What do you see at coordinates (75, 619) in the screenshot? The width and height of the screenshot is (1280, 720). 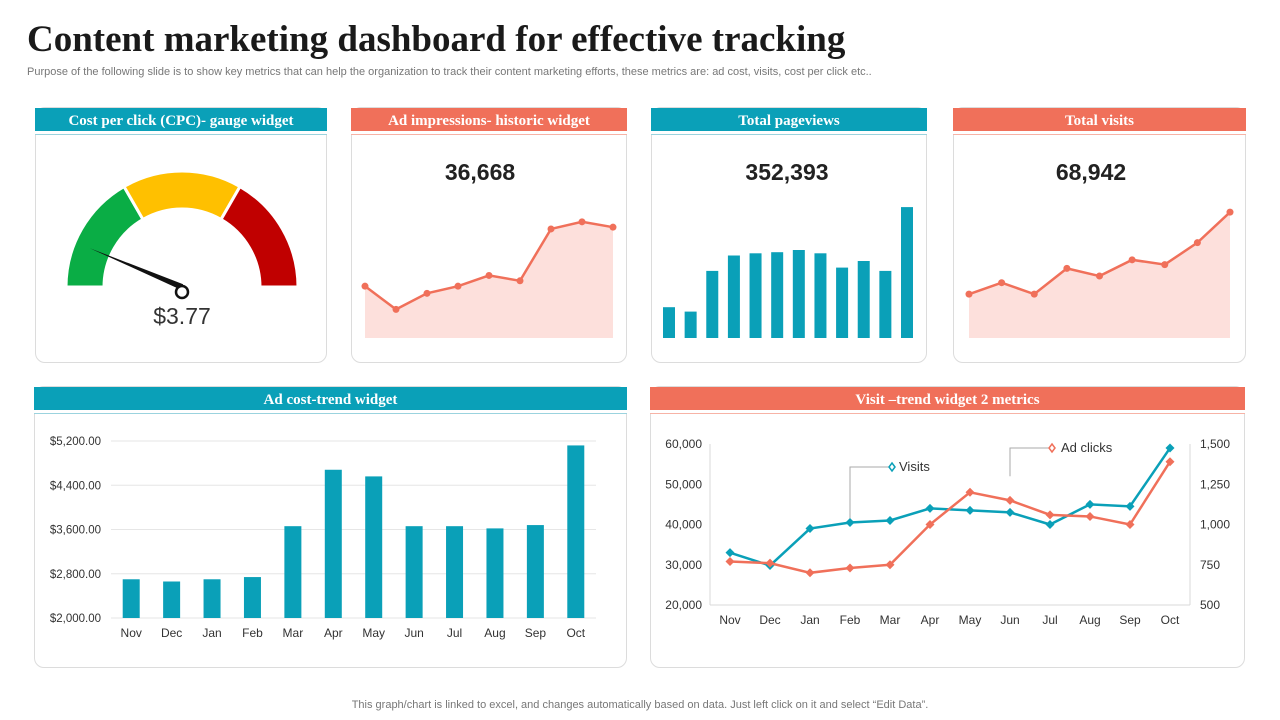 I see `adcost-ytick-label: $2,000.00` at bounding box center [75, 619].